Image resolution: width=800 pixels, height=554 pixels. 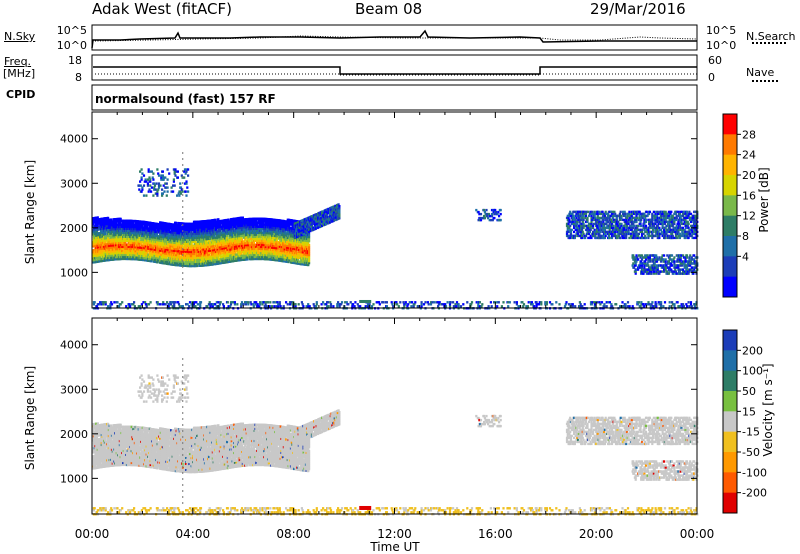 I want to click on nsky-label: N.Sky, so click(x=19, y=36).